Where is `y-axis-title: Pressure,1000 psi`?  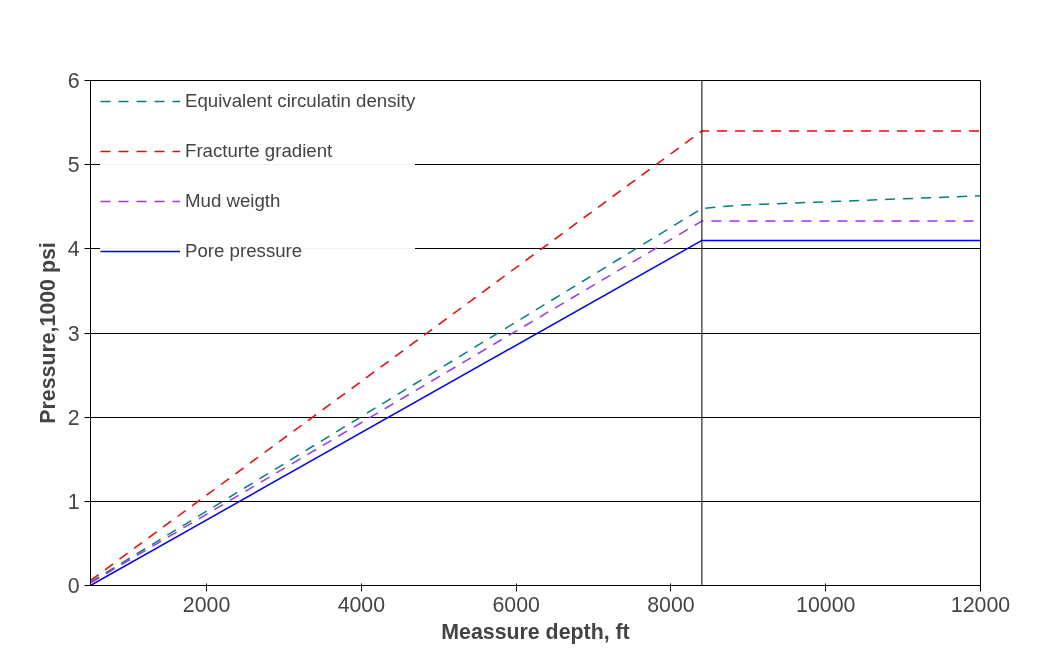
y-axis-title: Pressure,1000 psi is located at coordinates (47, 333).